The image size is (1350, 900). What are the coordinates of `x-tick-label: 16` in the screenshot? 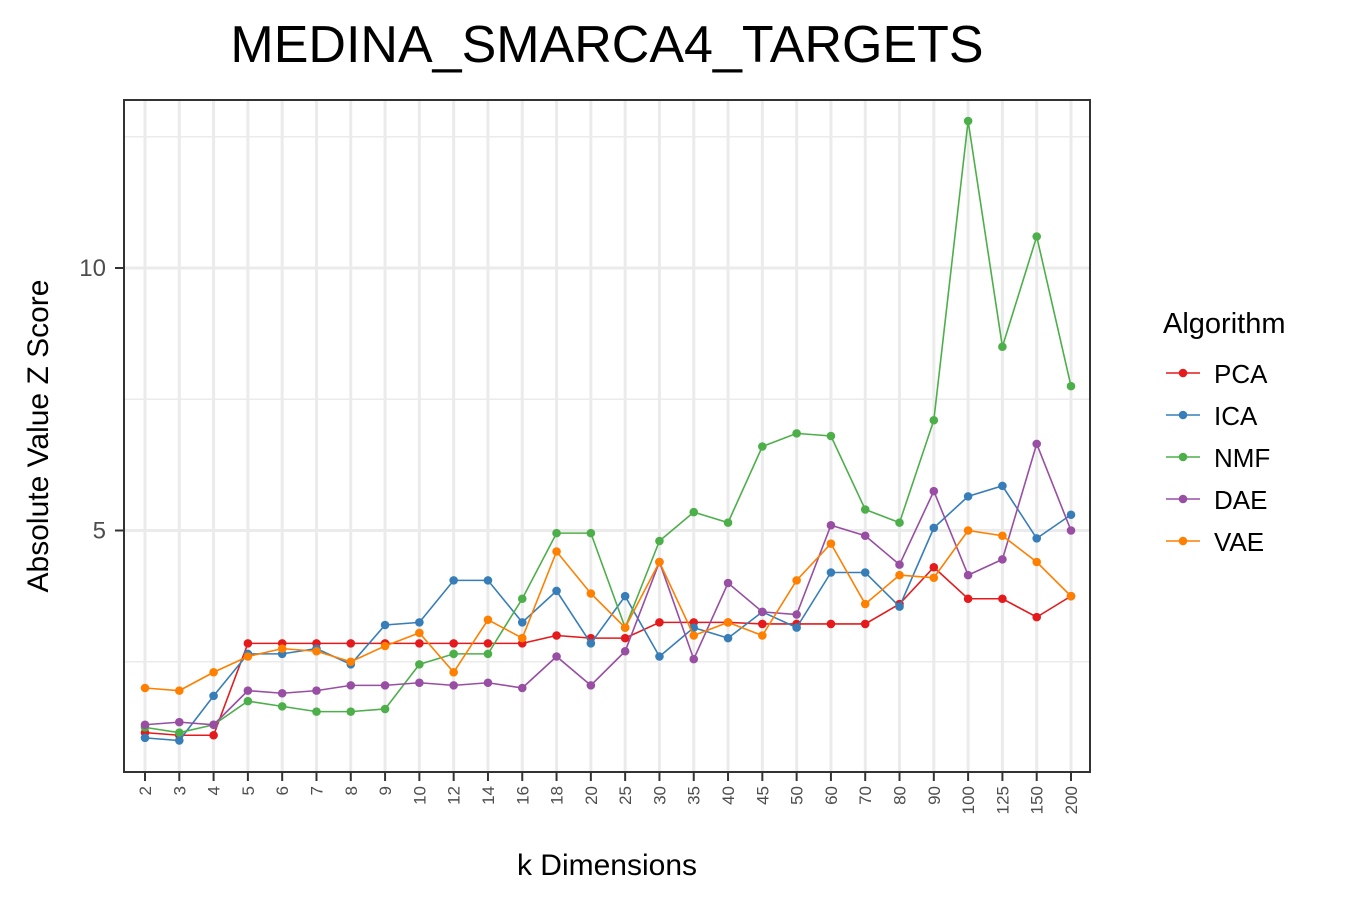 It's located at (522, 795).